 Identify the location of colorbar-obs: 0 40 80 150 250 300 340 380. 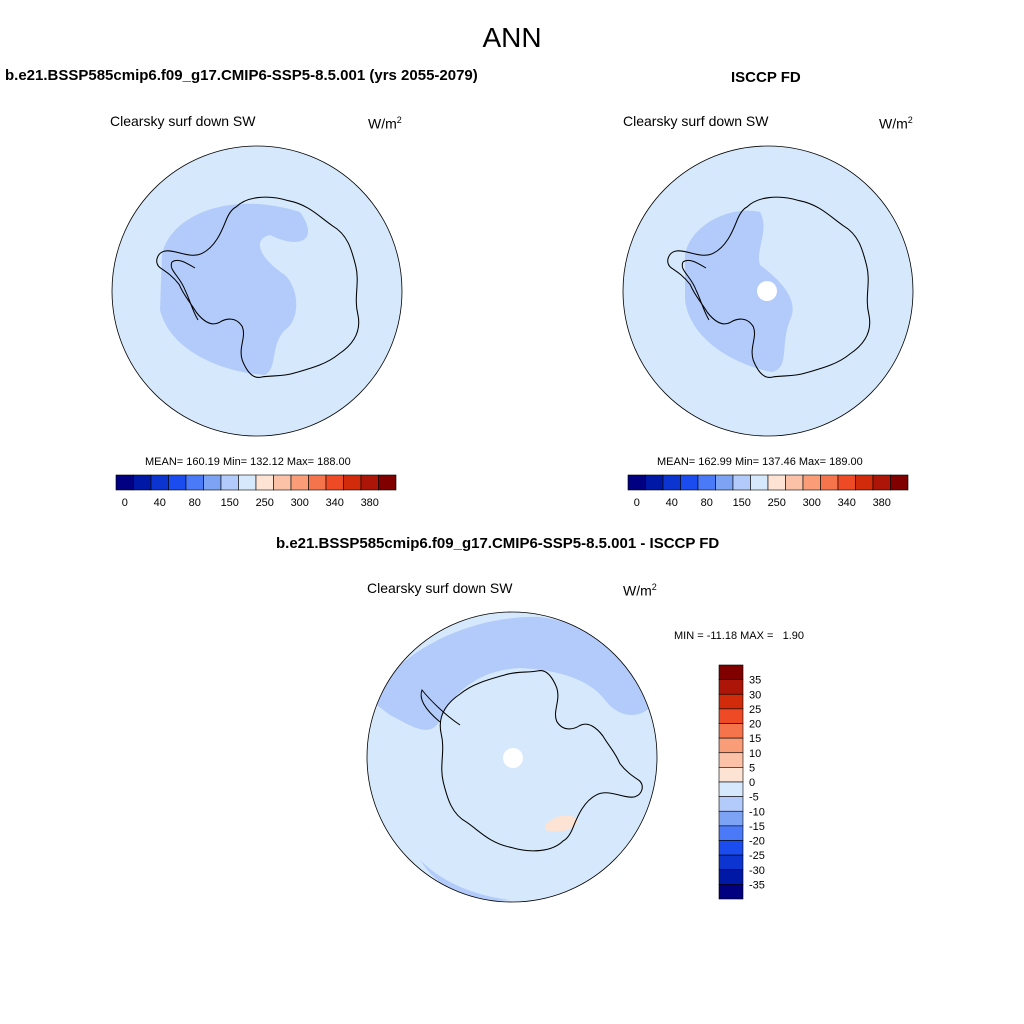
(768, 491).